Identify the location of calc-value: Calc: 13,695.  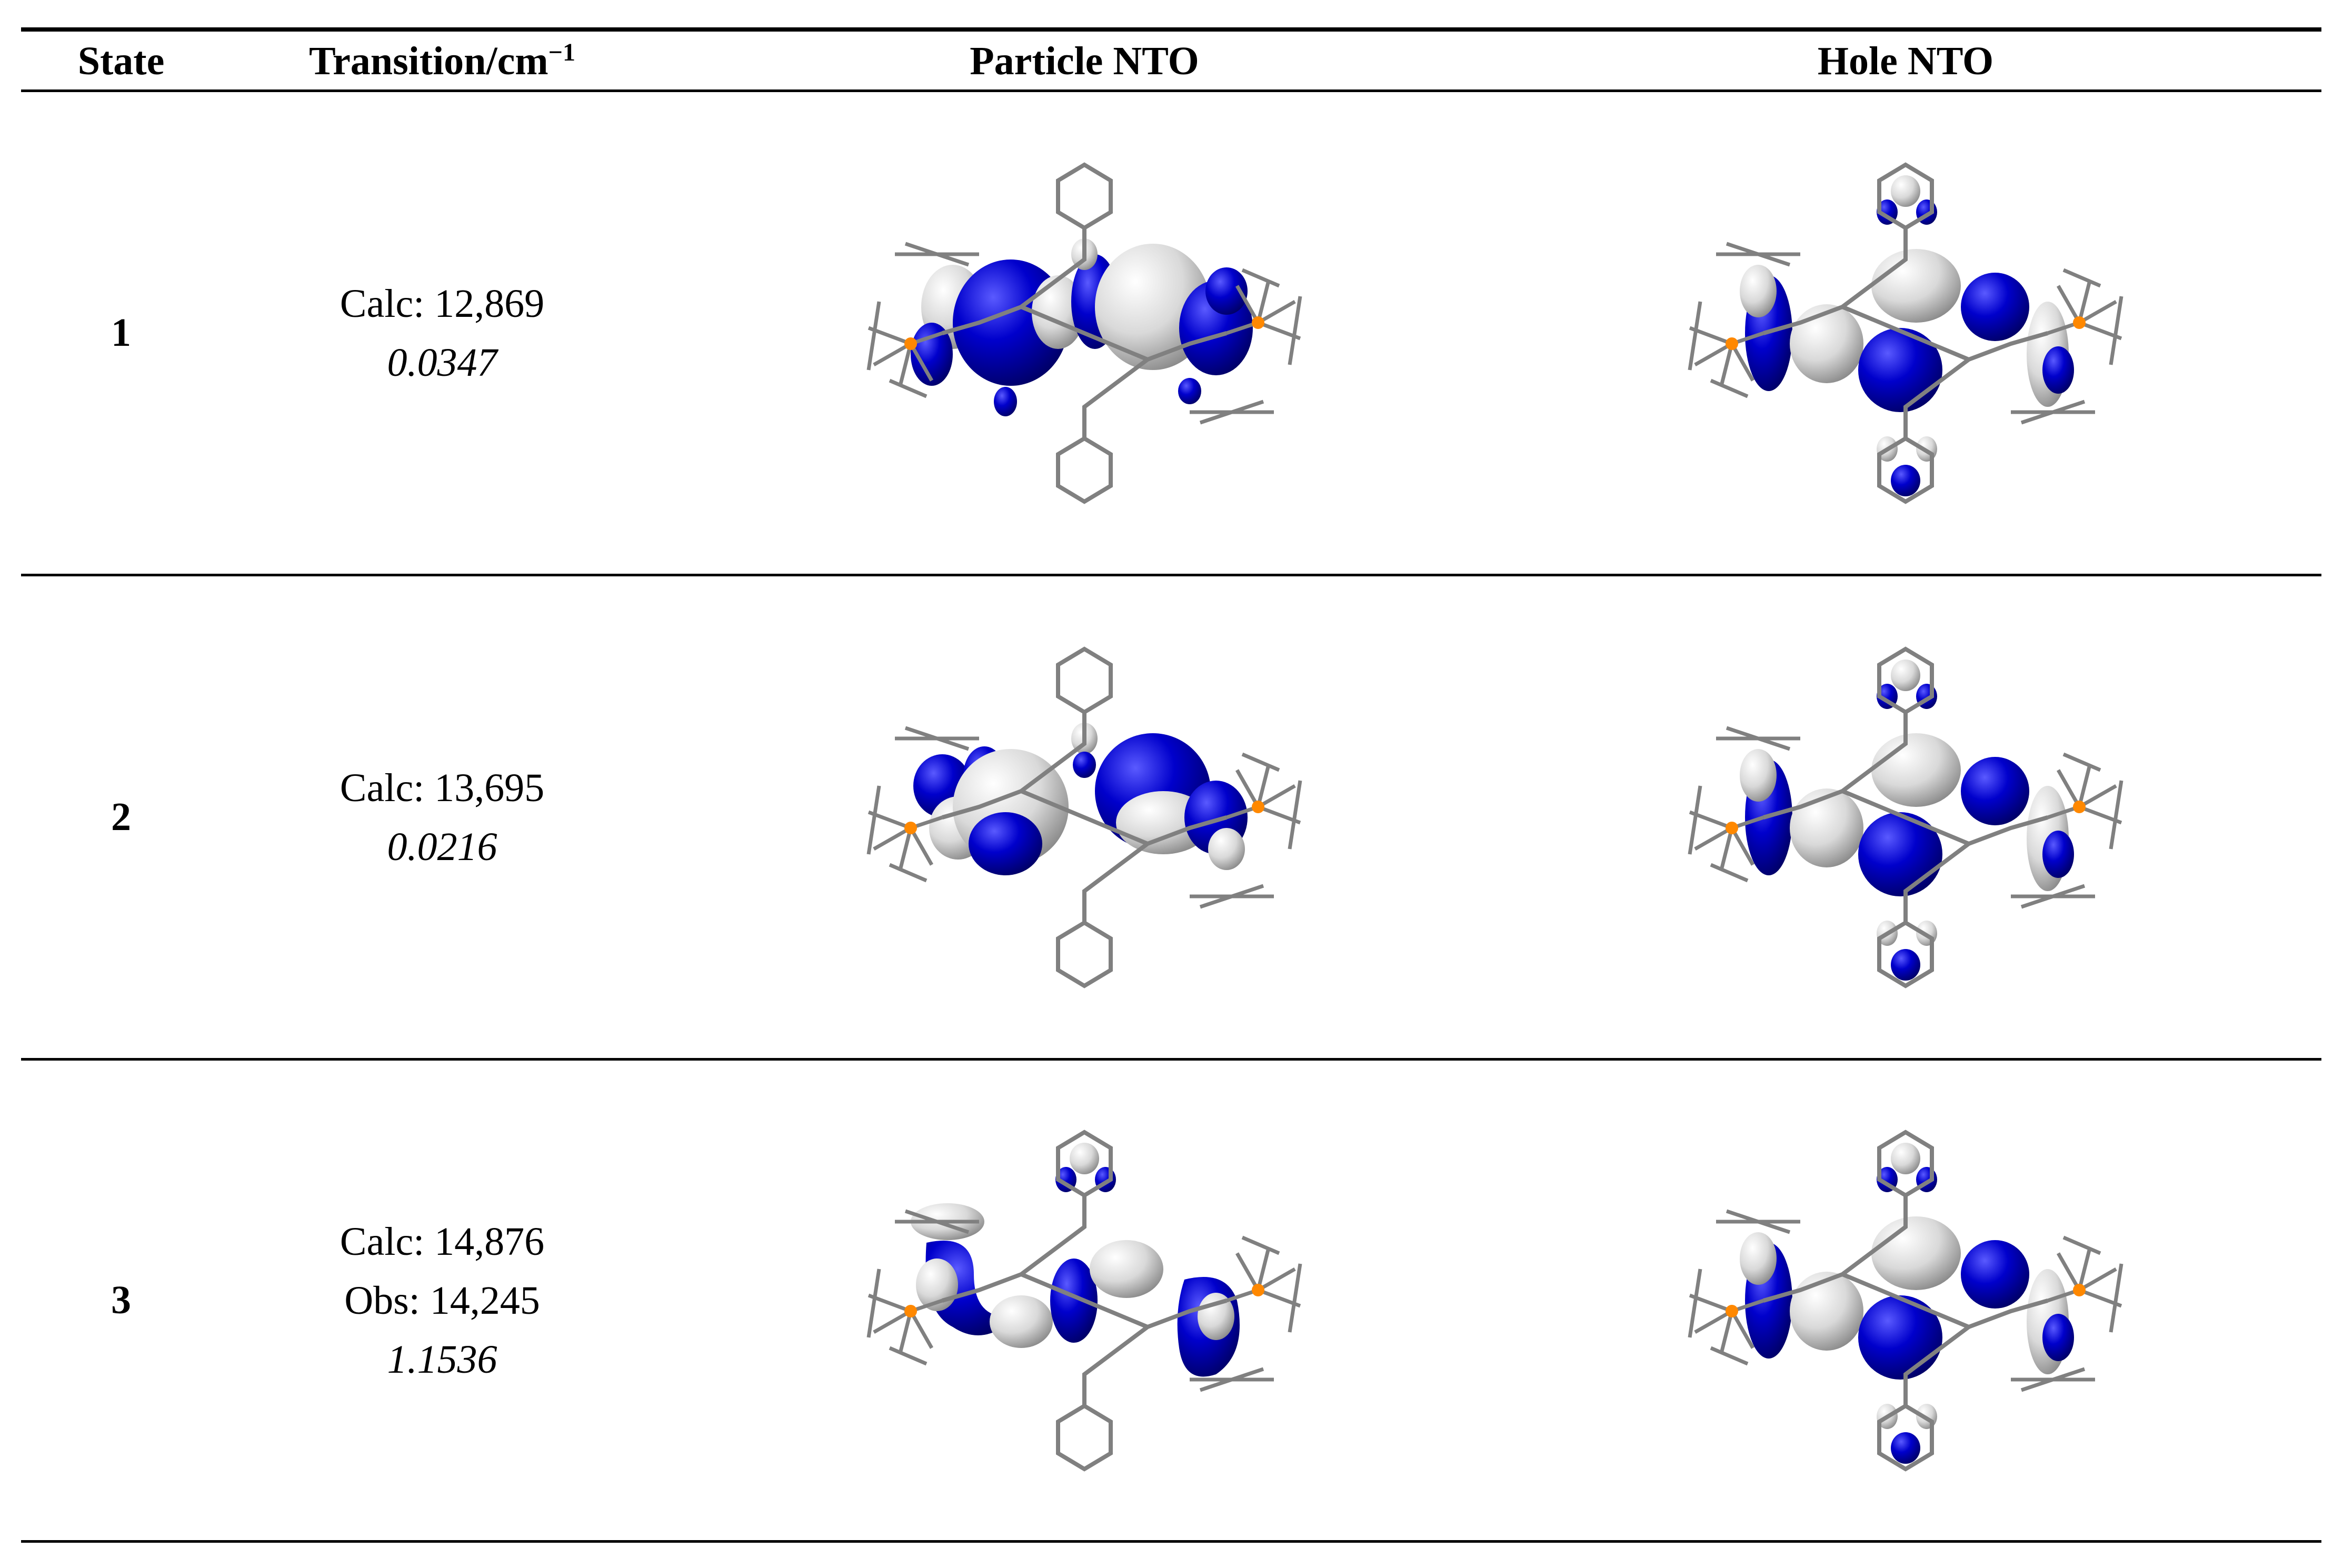
(442, 787).